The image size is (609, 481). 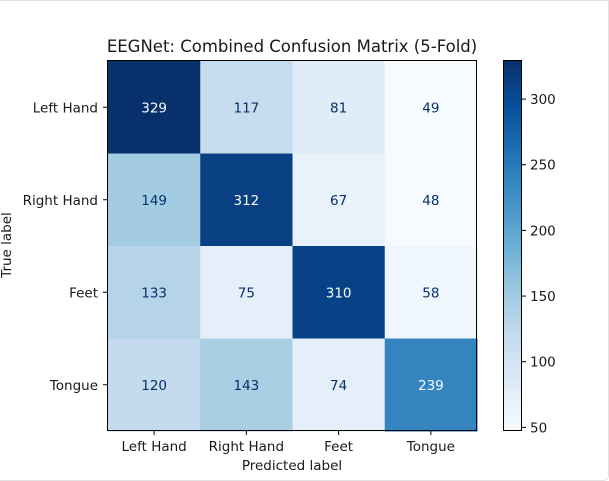 I want to click on x-axis-ticks: Left Hand Right Hand Feet Tongue, so click(x=288, y=443).